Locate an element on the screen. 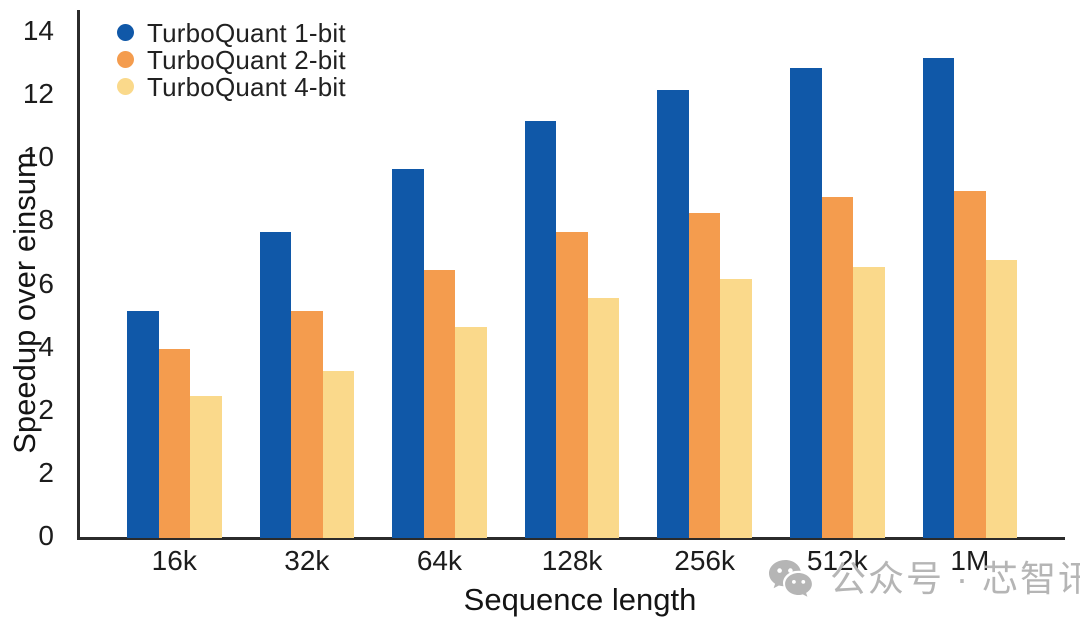 Image resolution: width=1080 pixels, height=626 pixels. legend-item-1: TurboQuant 1-bit is located at coordinates (231, 32).